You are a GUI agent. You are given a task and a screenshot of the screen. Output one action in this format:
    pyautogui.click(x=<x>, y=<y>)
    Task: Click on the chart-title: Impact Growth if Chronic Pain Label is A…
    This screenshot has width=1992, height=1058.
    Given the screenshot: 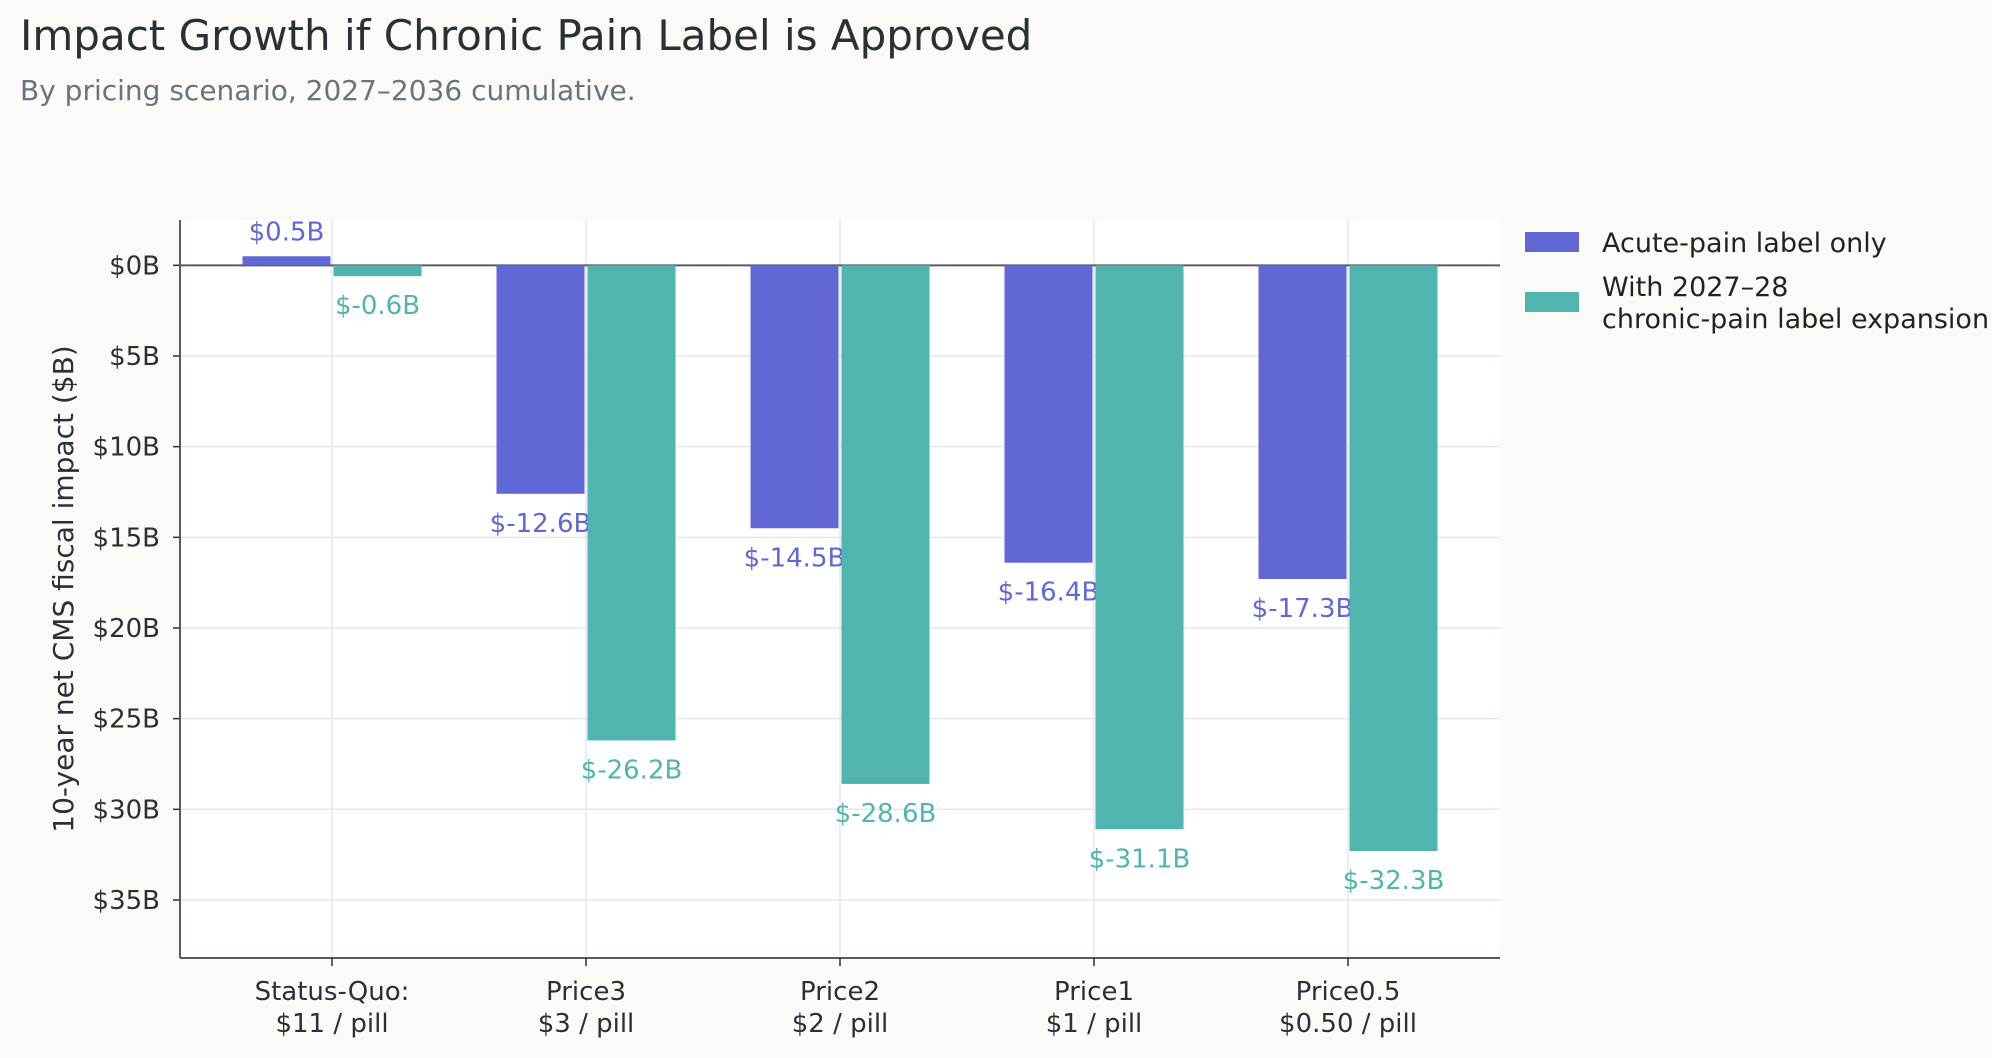 What is the action you would take?
    pyautogui.click(x=526, y=35)
    